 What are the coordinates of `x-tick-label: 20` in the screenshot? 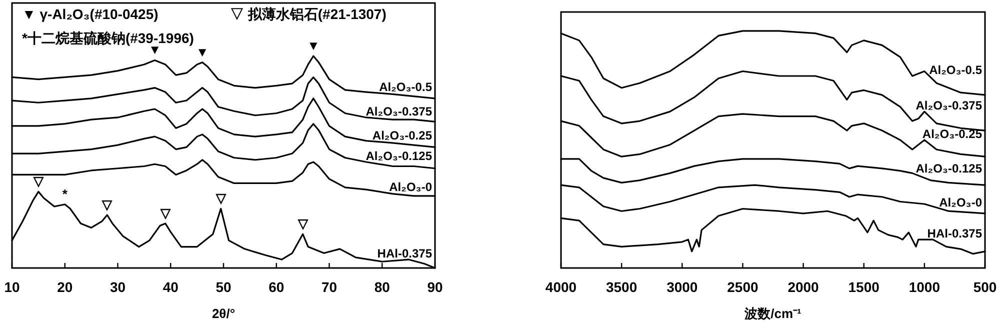 It's located at (65, 287).